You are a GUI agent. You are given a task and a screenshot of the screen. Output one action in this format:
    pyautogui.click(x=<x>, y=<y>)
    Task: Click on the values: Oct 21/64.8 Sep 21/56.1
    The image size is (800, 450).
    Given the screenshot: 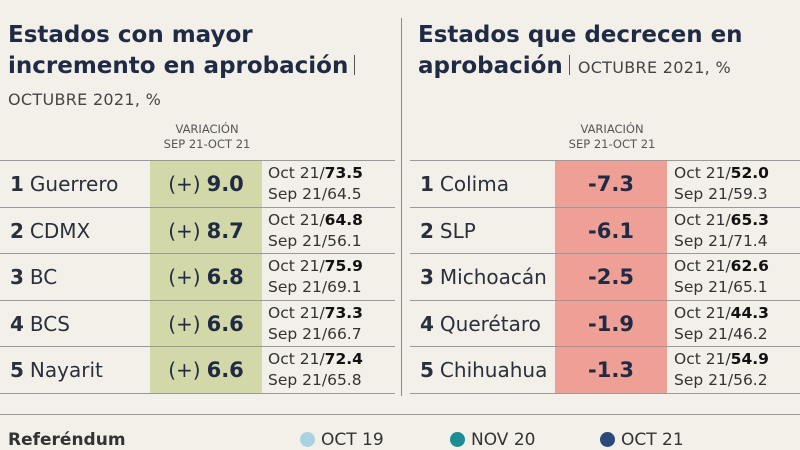 What is the action you would take?
    pyautogui.click(x=315, y=231)
    